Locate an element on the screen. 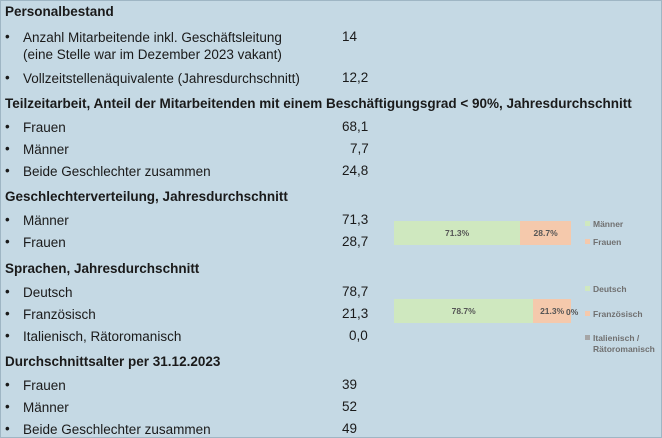  legend-item-frauen: Frauen is located at coordinates (603, 242).